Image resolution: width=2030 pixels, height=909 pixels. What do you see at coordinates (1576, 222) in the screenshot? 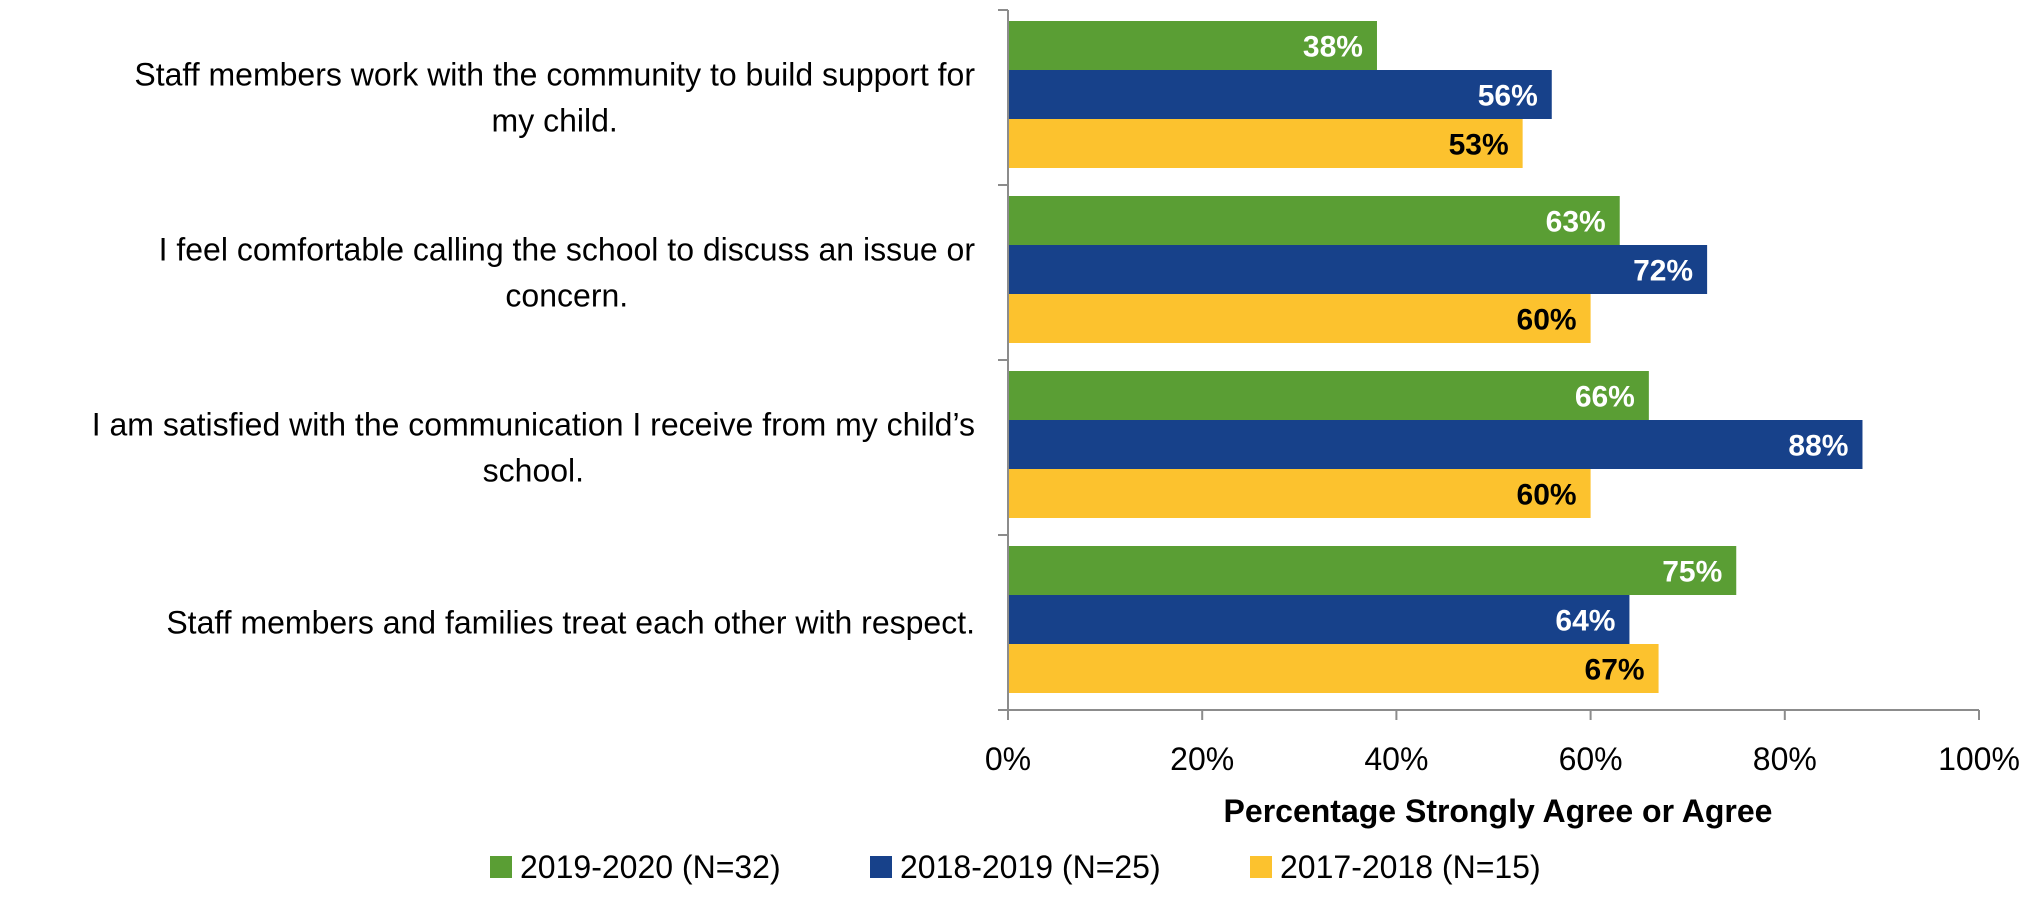
I see `data-label: 63%` at bounding box center [1576, 222].